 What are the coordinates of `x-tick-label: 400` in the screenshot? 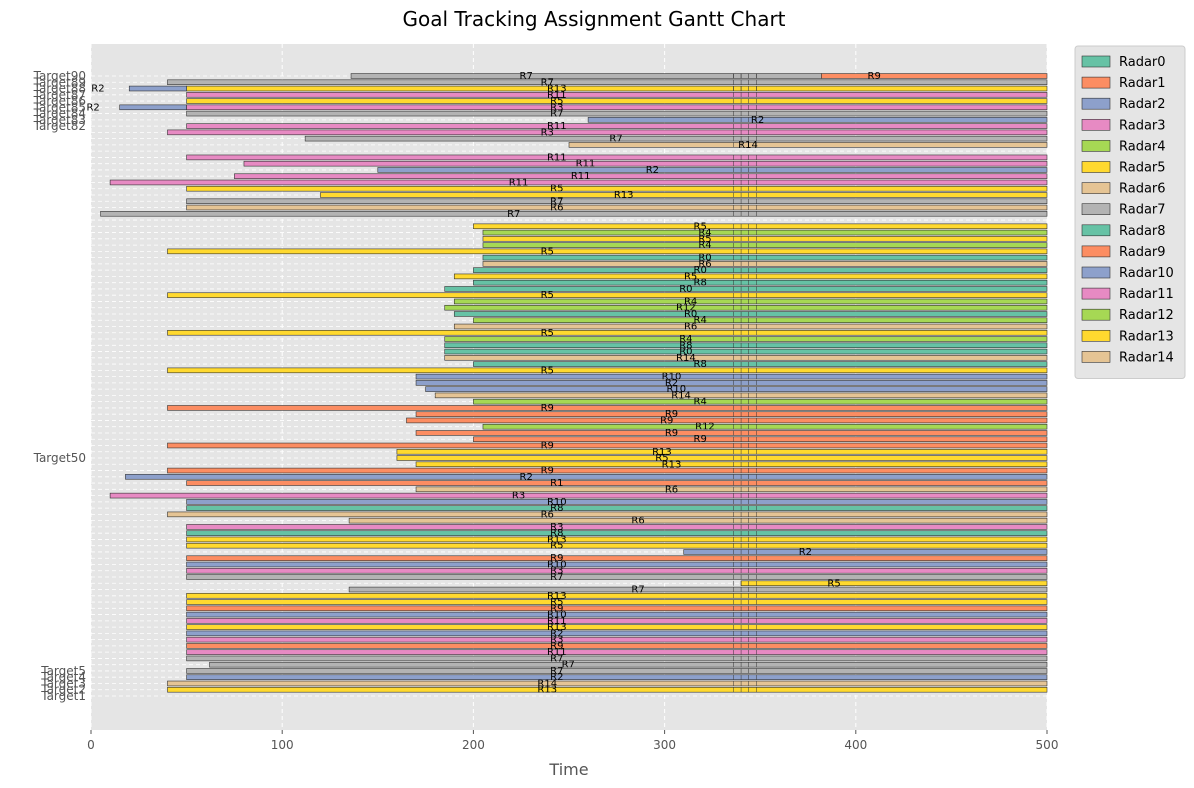 It's located at (855, 745).